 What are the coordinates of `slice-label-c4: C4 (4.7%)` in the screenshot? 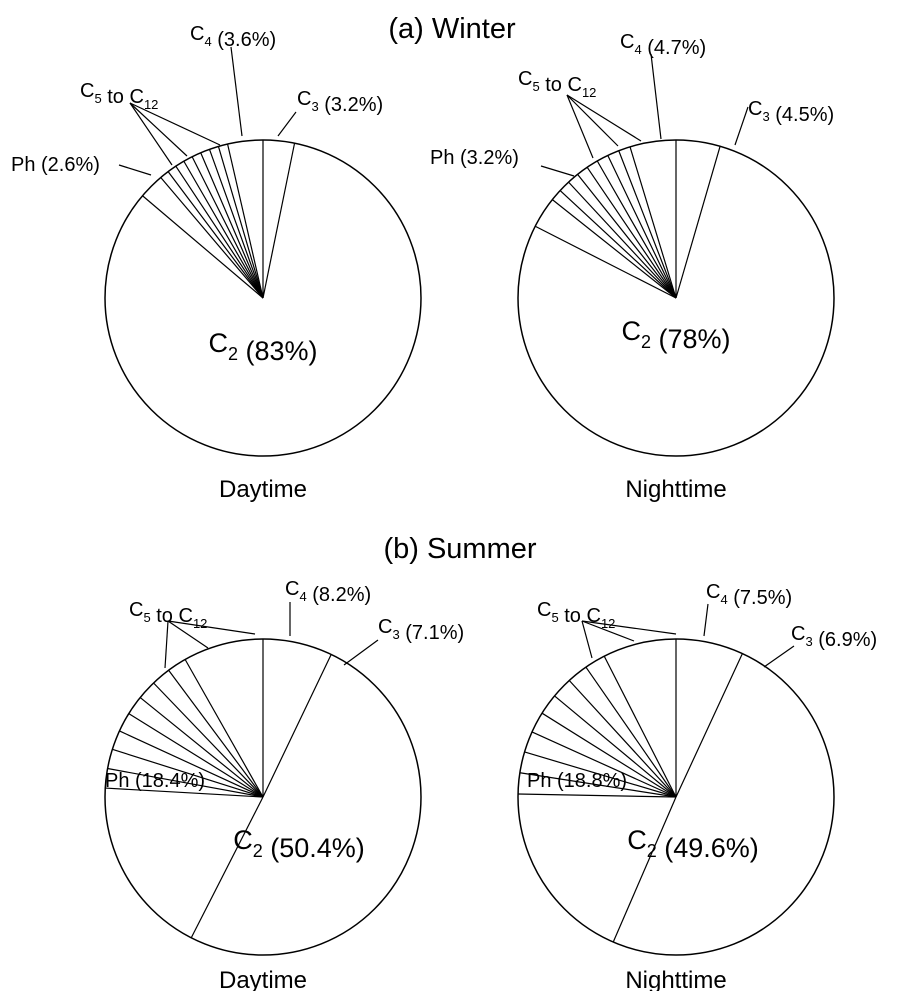 It's located at (663, 45).